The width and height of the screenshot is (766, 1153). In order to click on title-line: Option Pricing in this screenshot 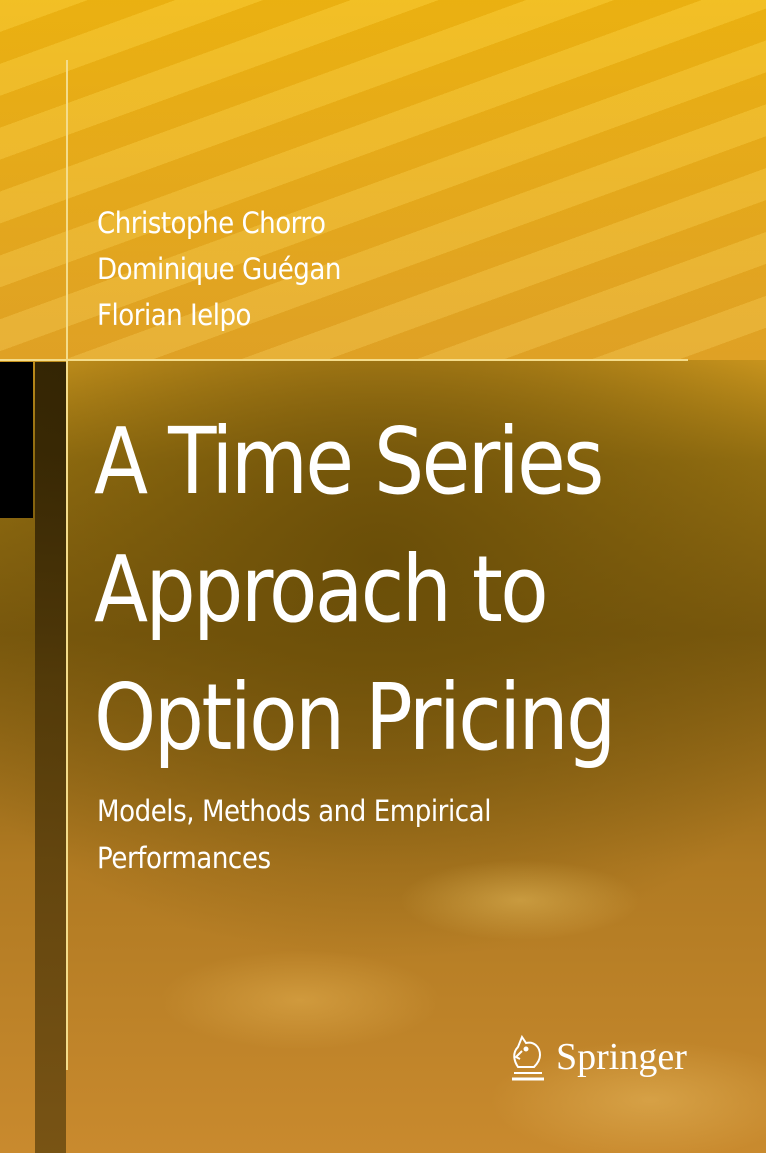, I will do `click(355, 717)`.